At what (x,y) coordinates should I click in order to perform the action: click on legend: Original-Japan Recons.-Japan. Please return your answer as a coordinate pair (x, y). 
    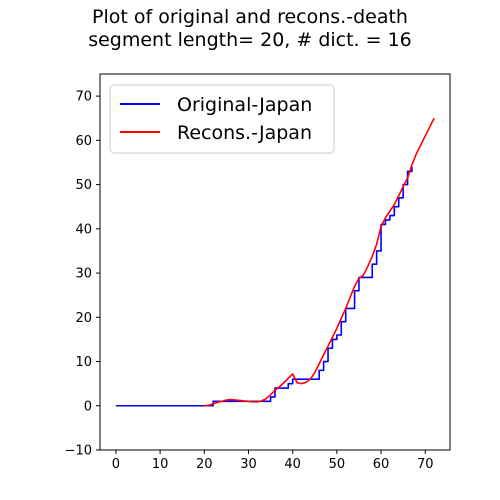
    Looking at the image, I should click on (222, 119).